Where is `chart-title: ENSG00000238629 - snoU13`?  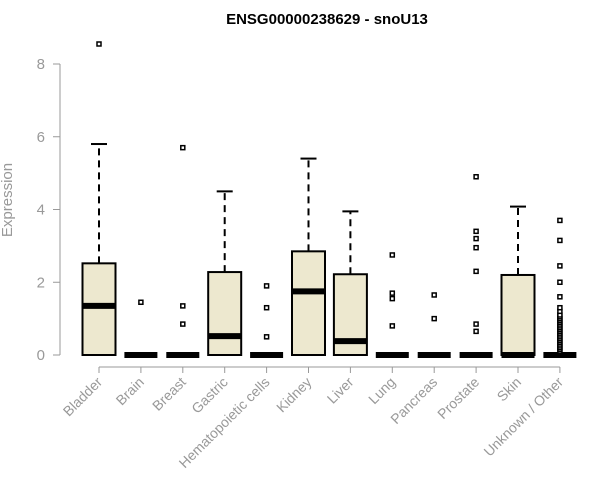
chart-title: ENSG00000238629 - snoU13 is located at coordinates (327, 19).